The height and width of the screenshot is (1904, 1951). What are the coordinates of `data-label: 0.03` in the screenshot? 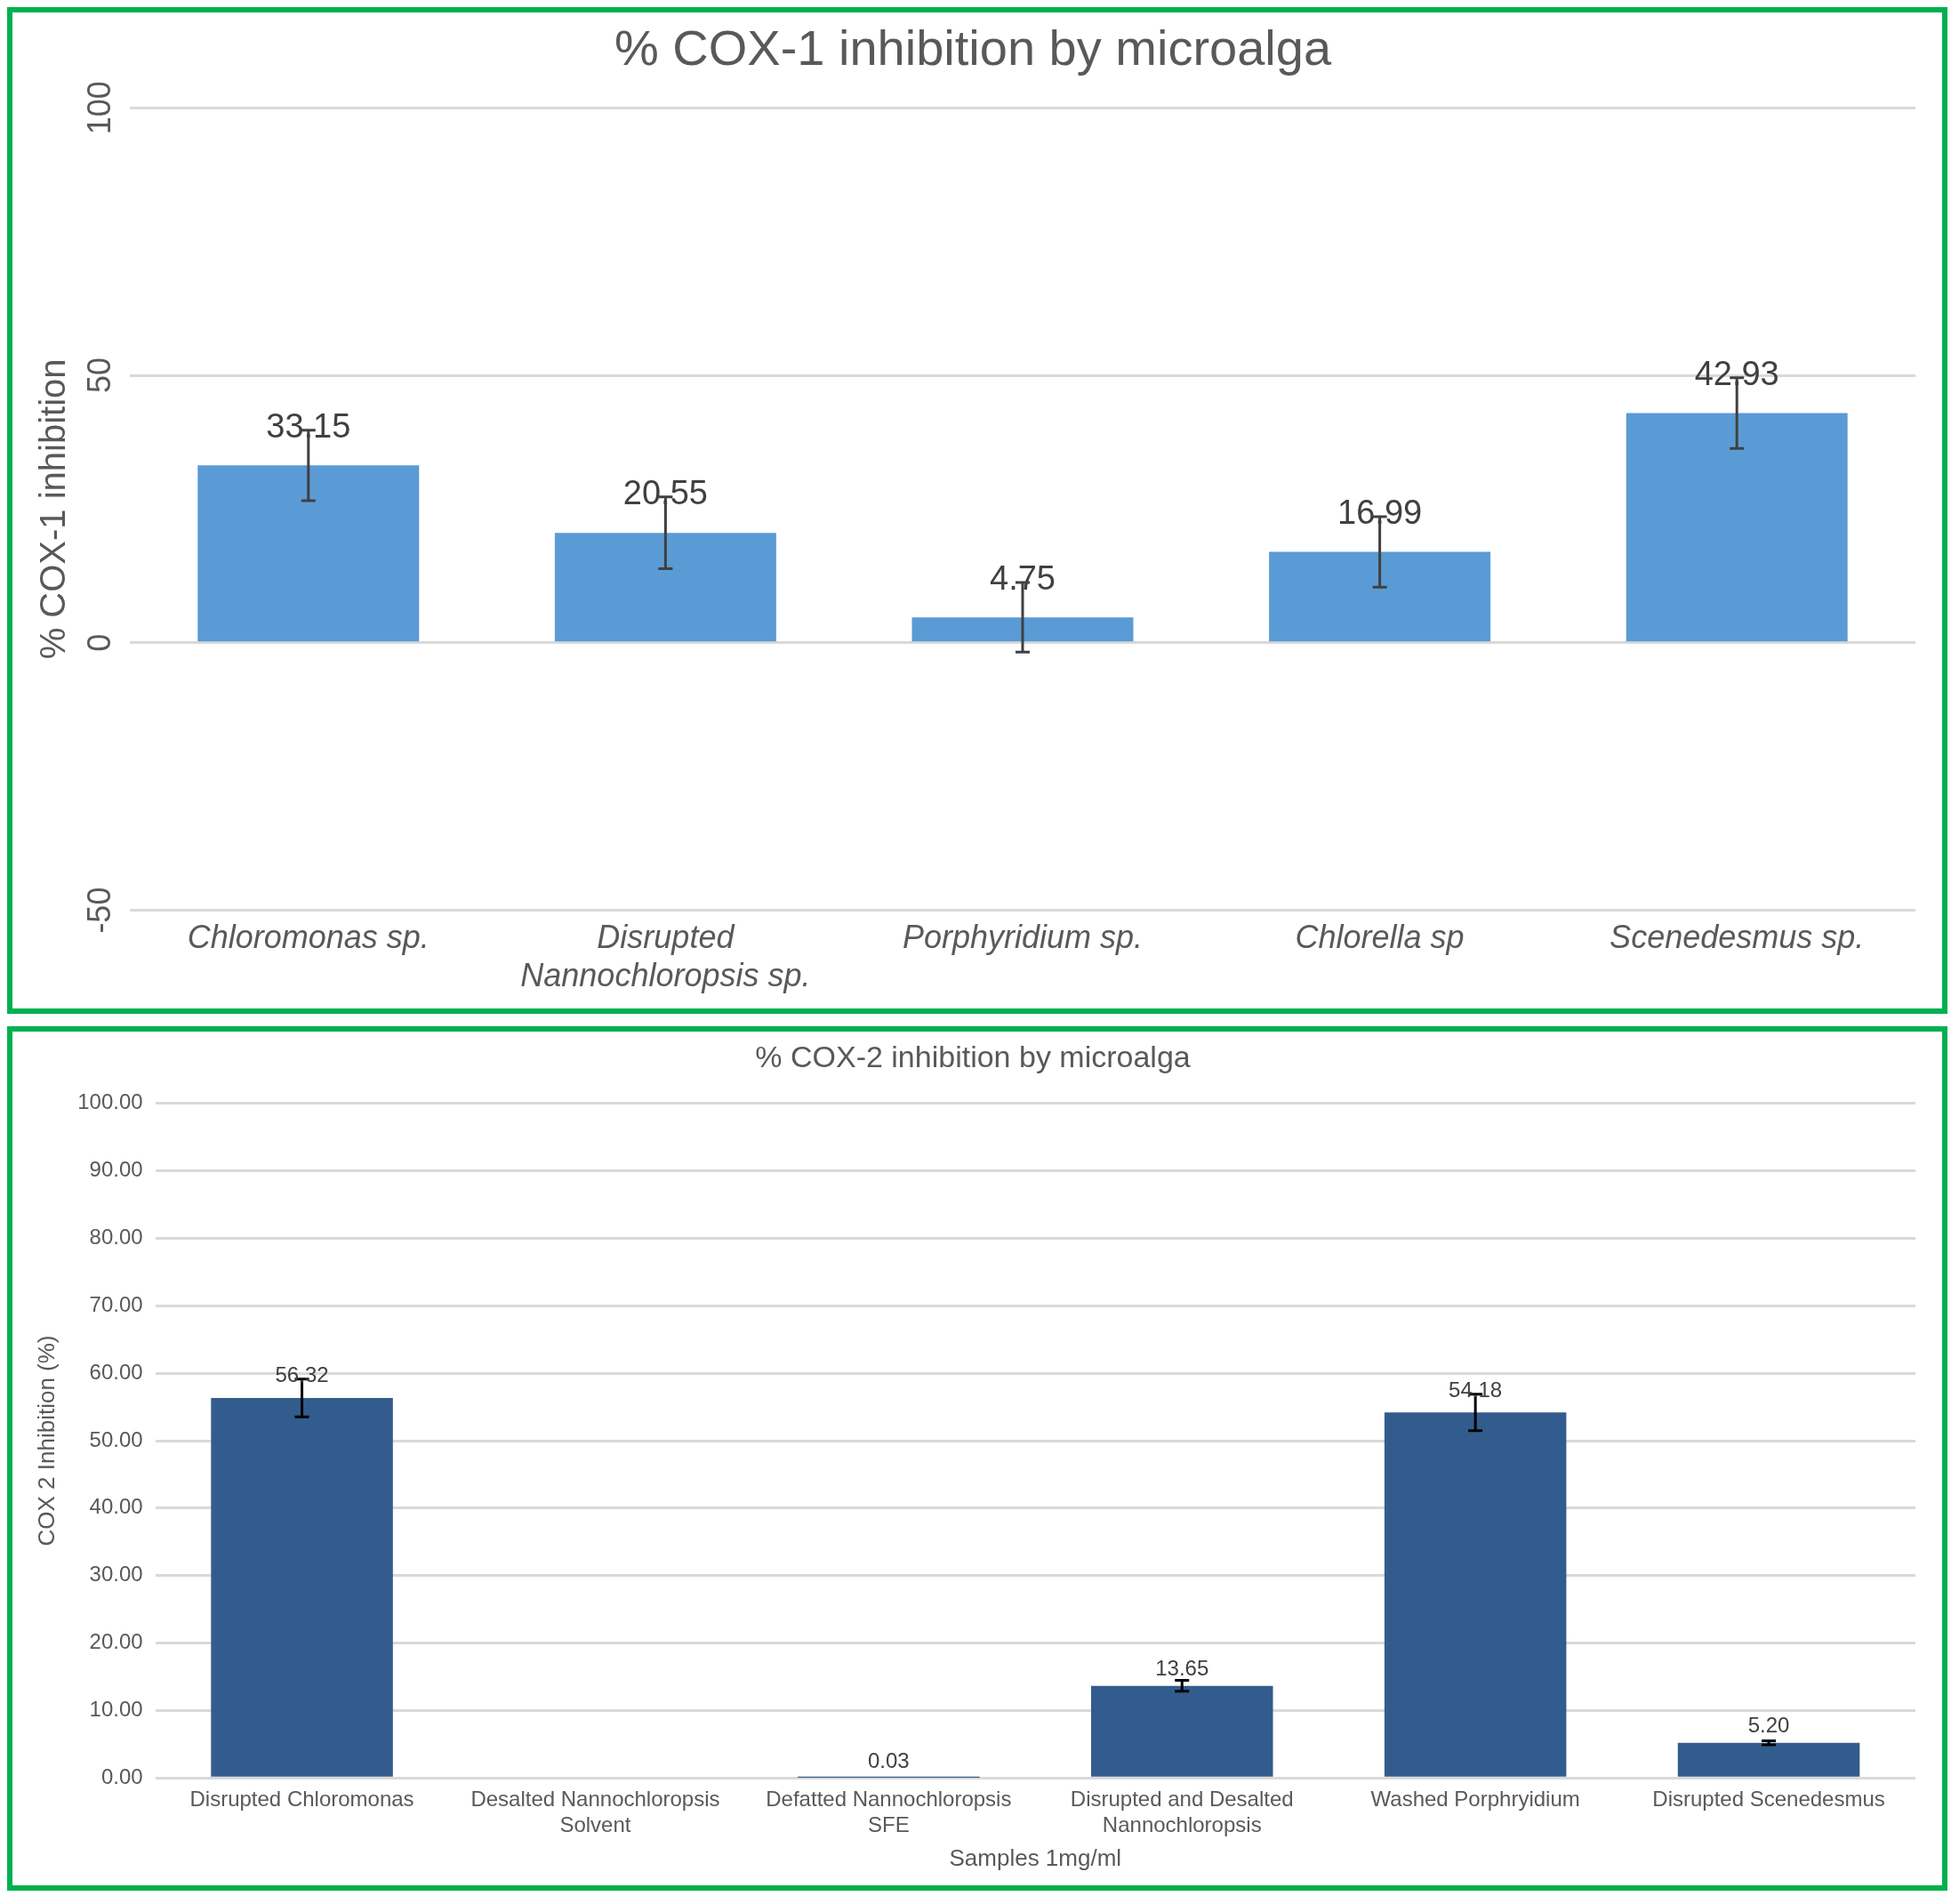 It's located at (888, 1760).